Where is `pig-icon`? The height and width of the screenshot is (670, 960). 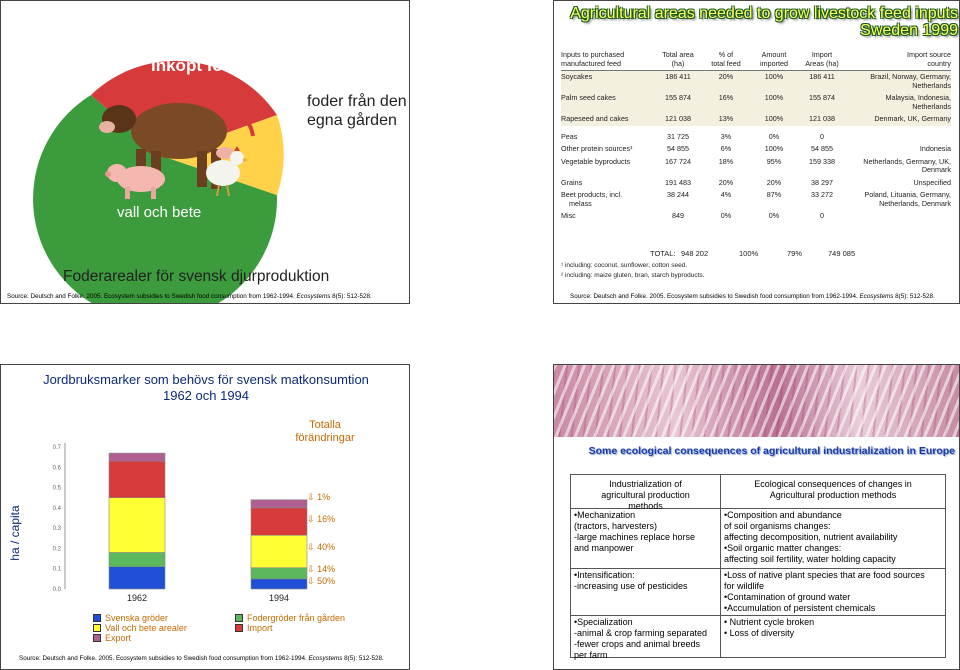 pig-icon is located at coordinates (135, 181).